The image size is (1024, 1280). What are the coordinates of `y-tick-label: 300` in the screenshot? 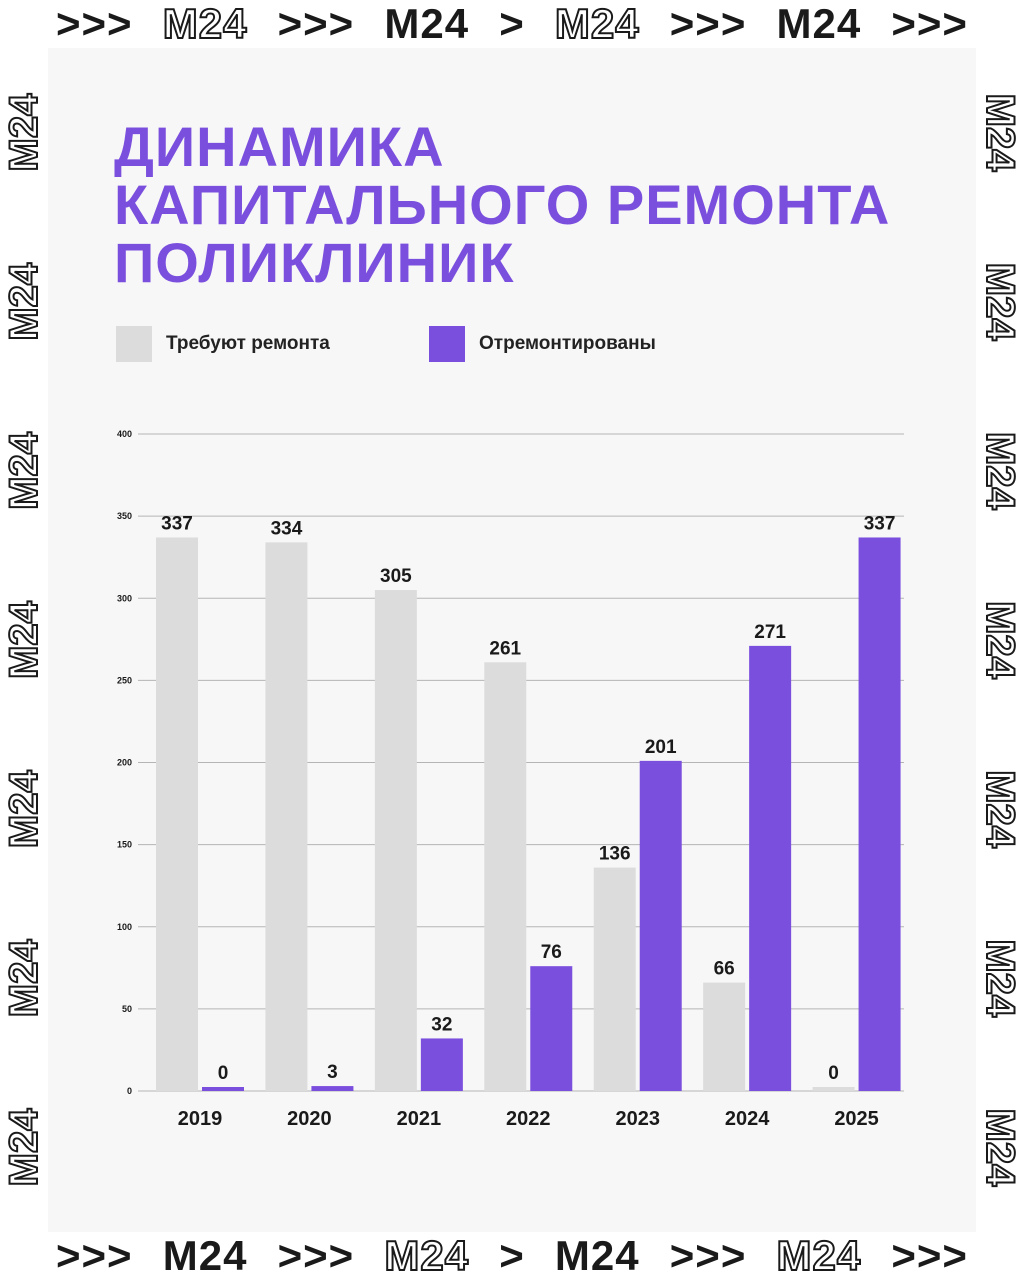 It's located at (124, 598).